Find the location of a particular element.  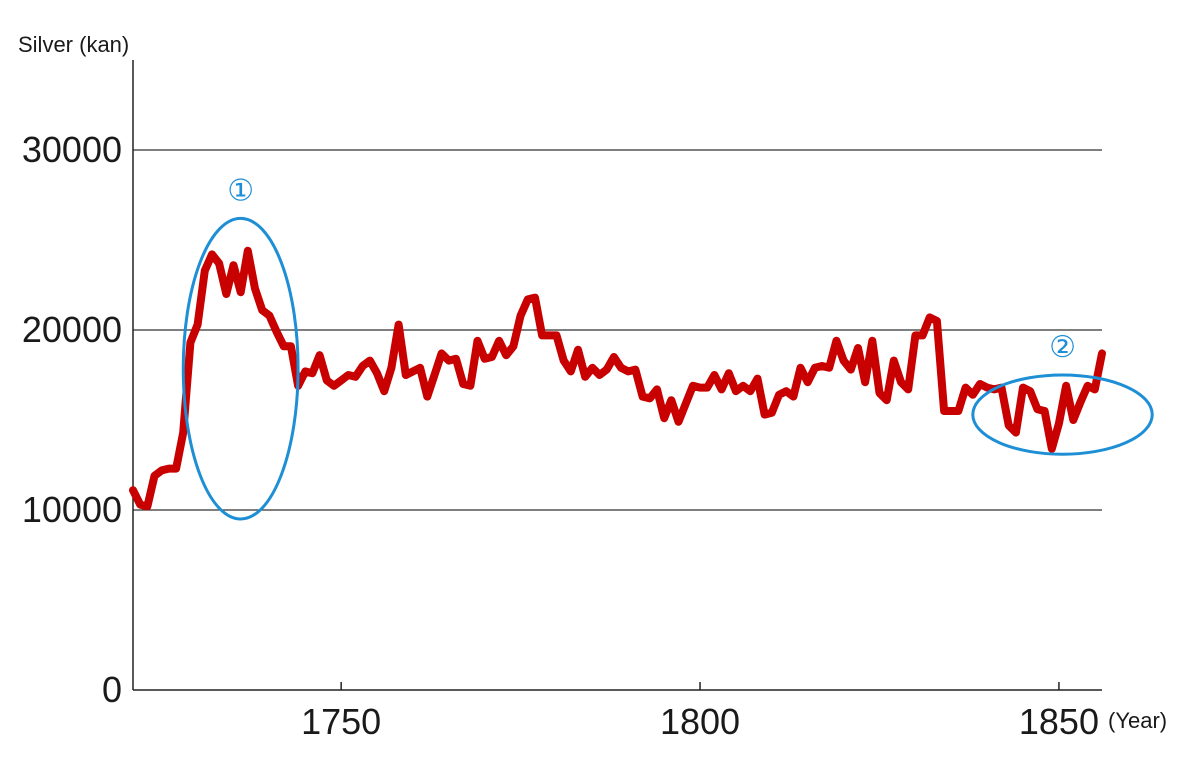

x-axis-label: (Year) is located at coordinates (1137, 720).